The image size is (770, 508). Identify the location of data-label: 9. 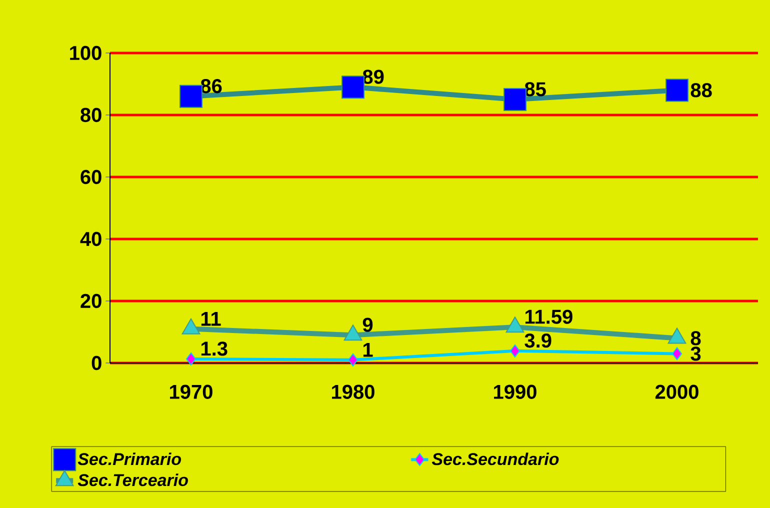
(367, 325).